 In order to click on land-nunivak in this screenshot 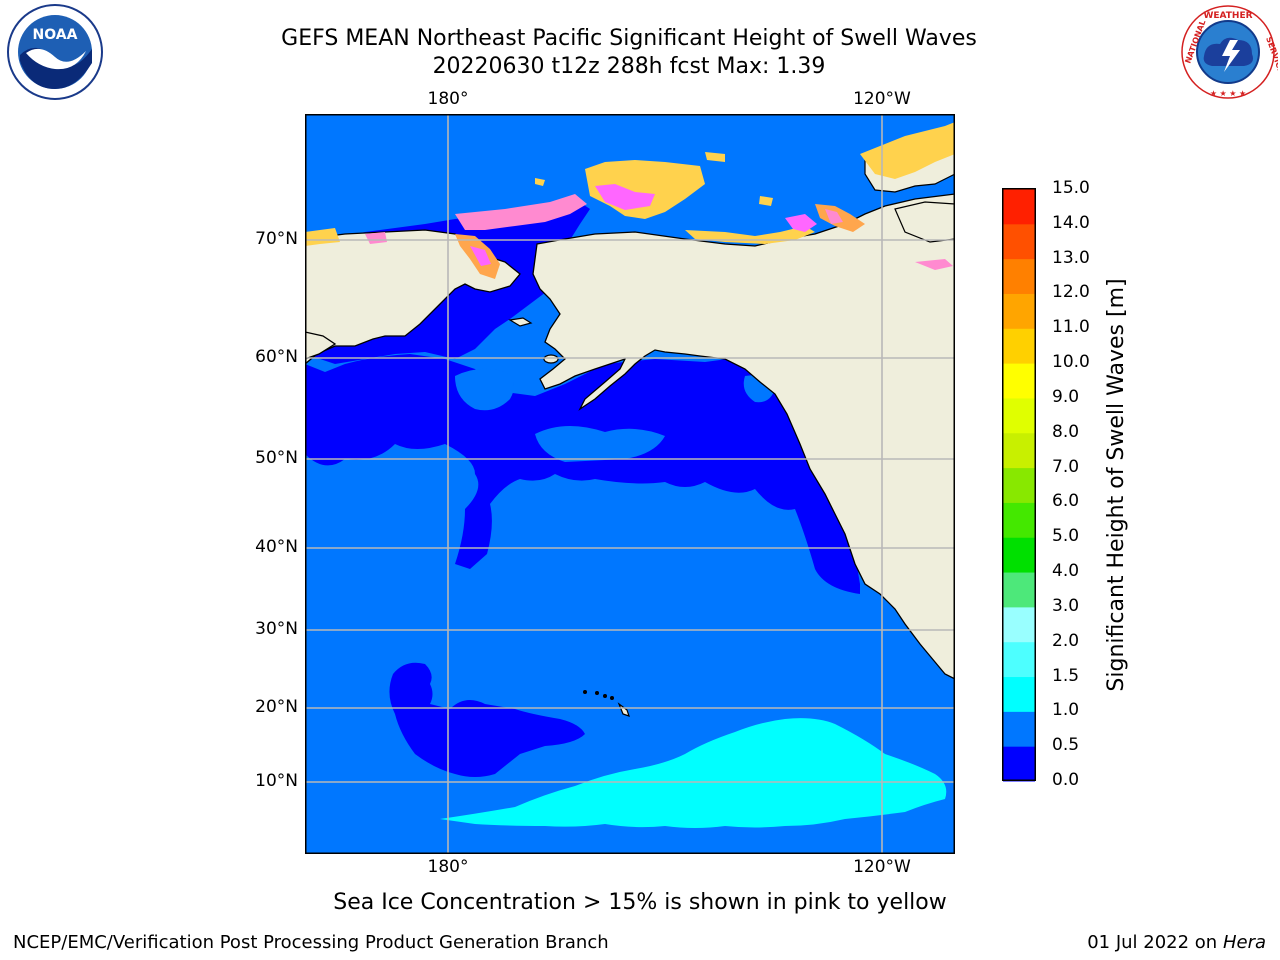, I will do `click(551, 359)`.